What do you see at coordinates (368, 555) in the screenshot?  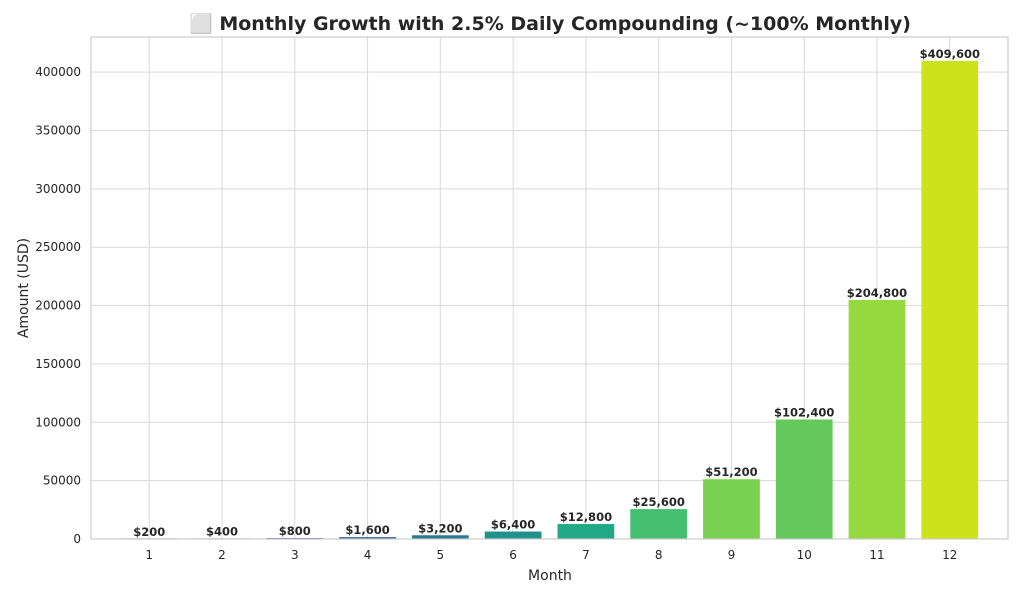 I see `x-tick-label: 4` at bounding box center [368, 555].